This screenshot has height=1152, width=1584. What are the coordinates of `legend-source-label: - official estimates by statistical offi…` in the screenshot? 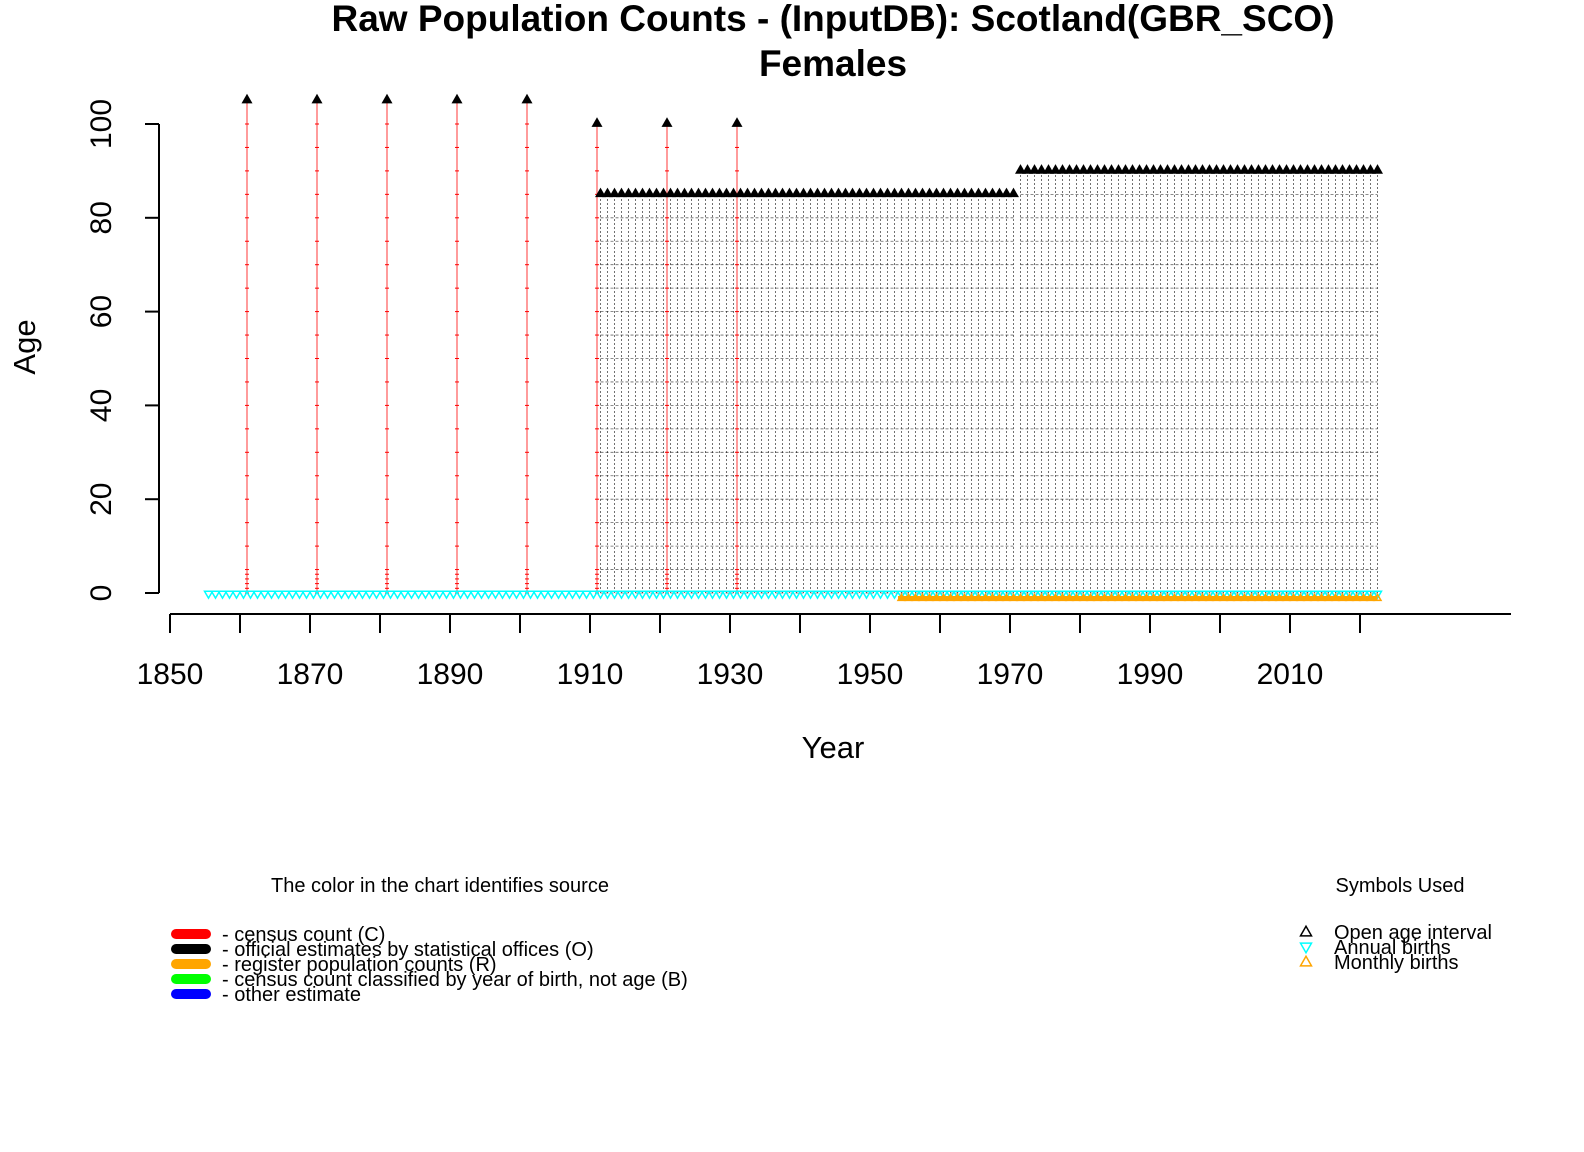 It's located at (408, 950).